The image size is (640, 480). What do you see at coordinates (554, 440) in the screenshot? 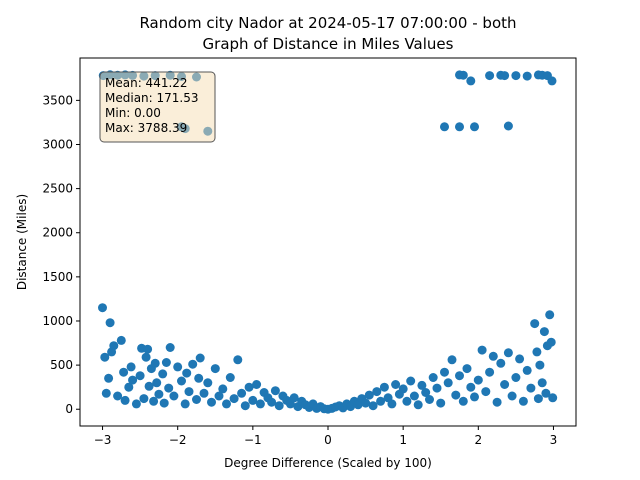
I see `x-tick-label: 3` at bounding box center [554, 440].